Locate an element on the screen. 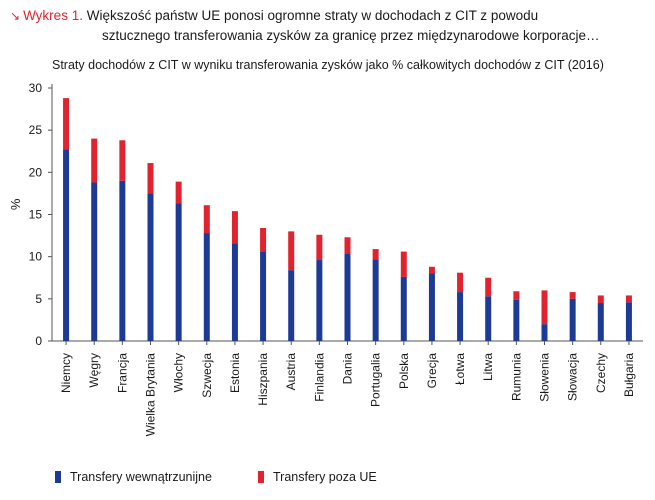  x-tick-label: Węgry is located at coordinates (94, 370).